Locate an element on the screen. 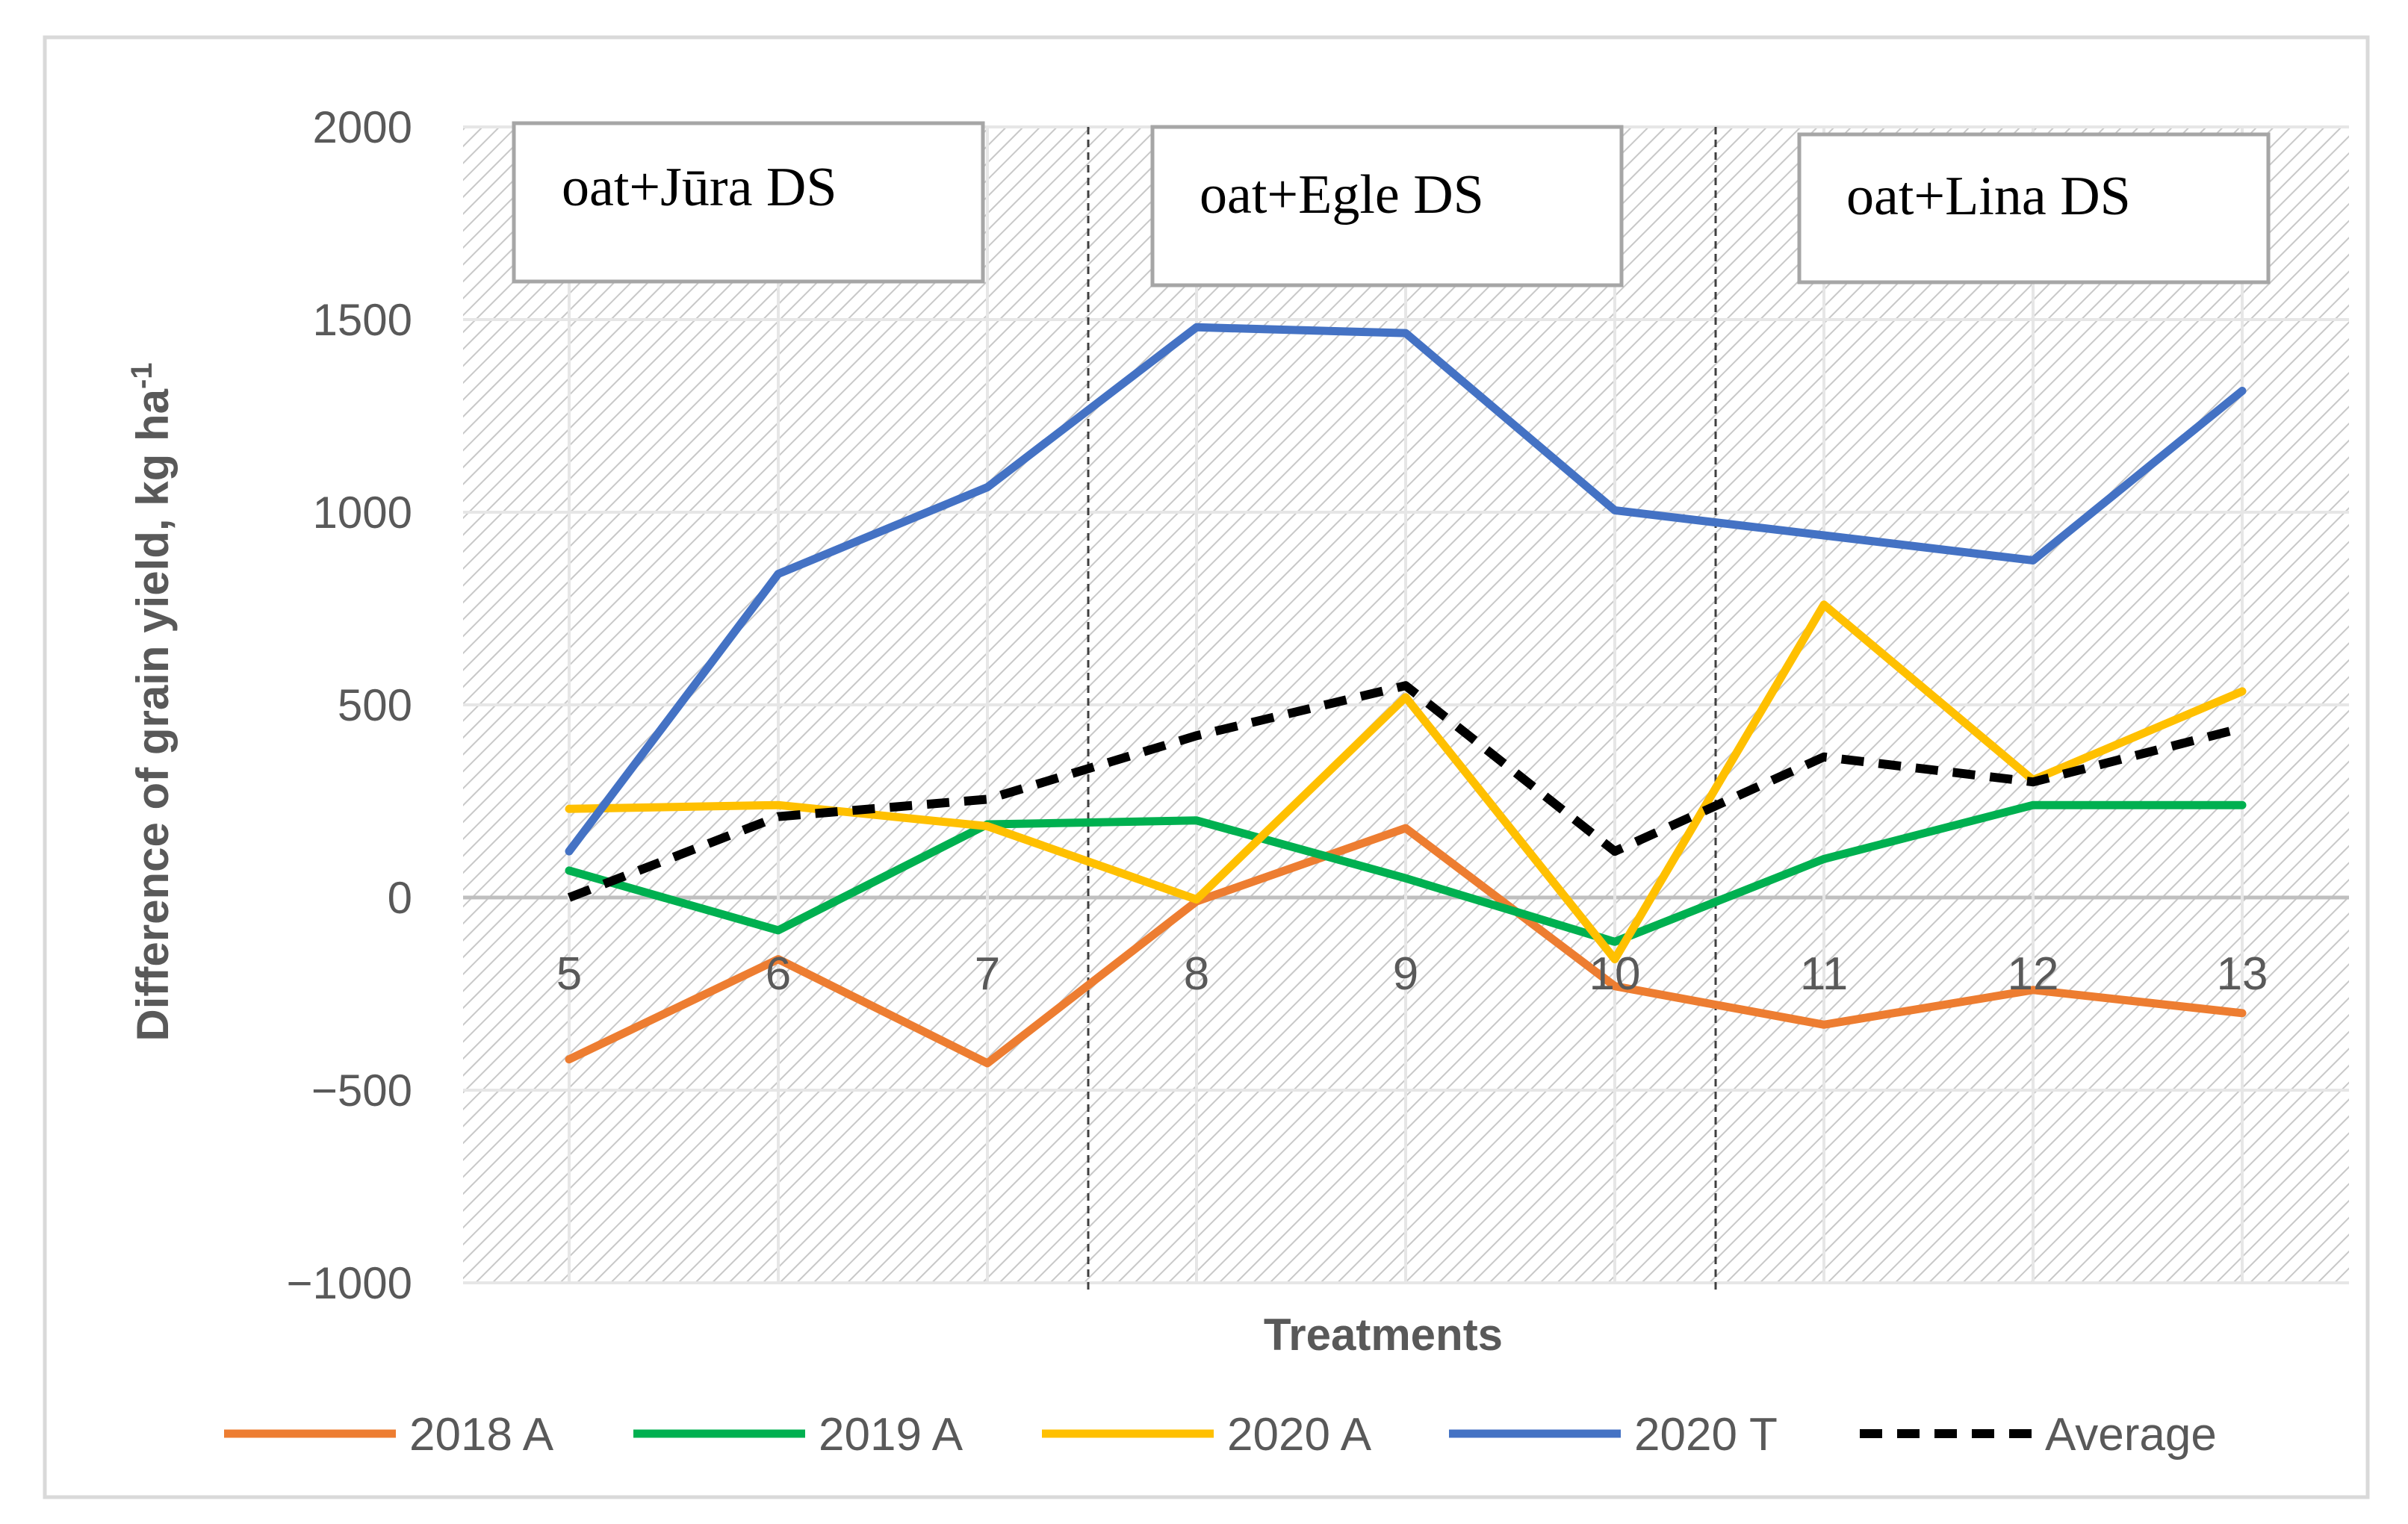 The height and width of the screenshot is (1524, 2408). x-category-label: 12 is located at coordinates (2034, 974).